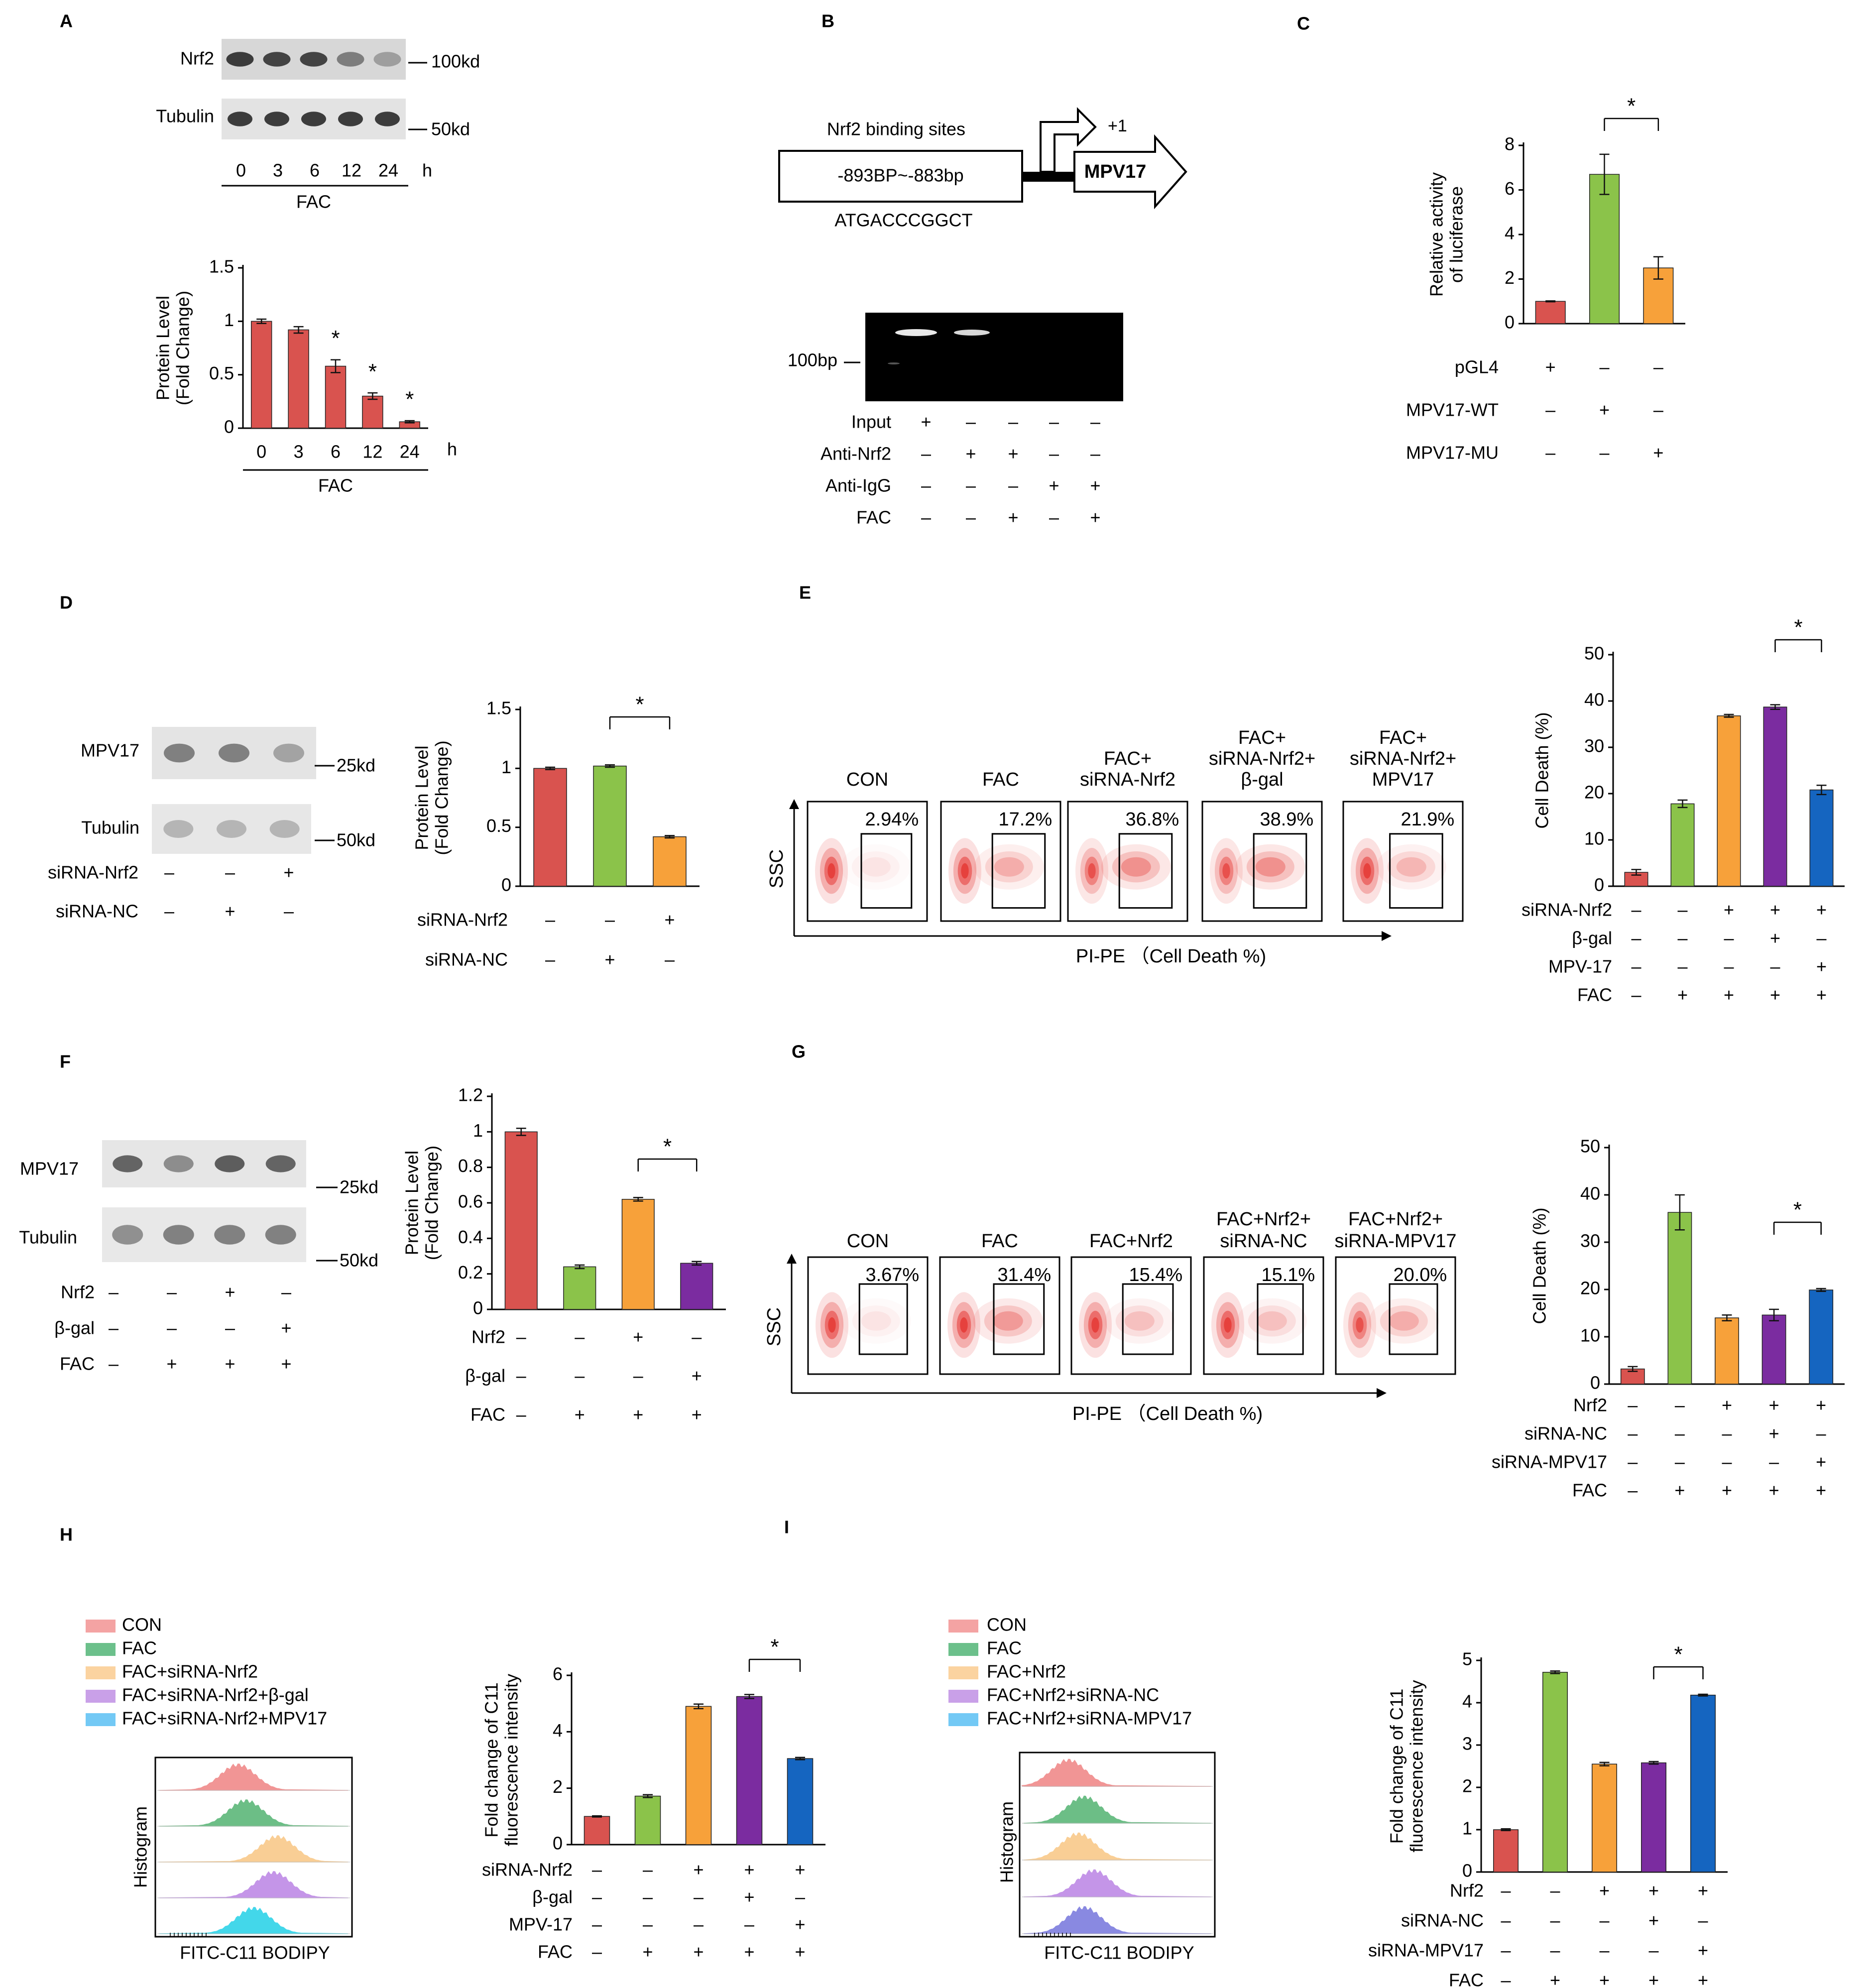 The image size is (1874, 1988). Describe the element at coordinates (506, 885) in the screenshot. I see `y-tick-label: 0` at that location.